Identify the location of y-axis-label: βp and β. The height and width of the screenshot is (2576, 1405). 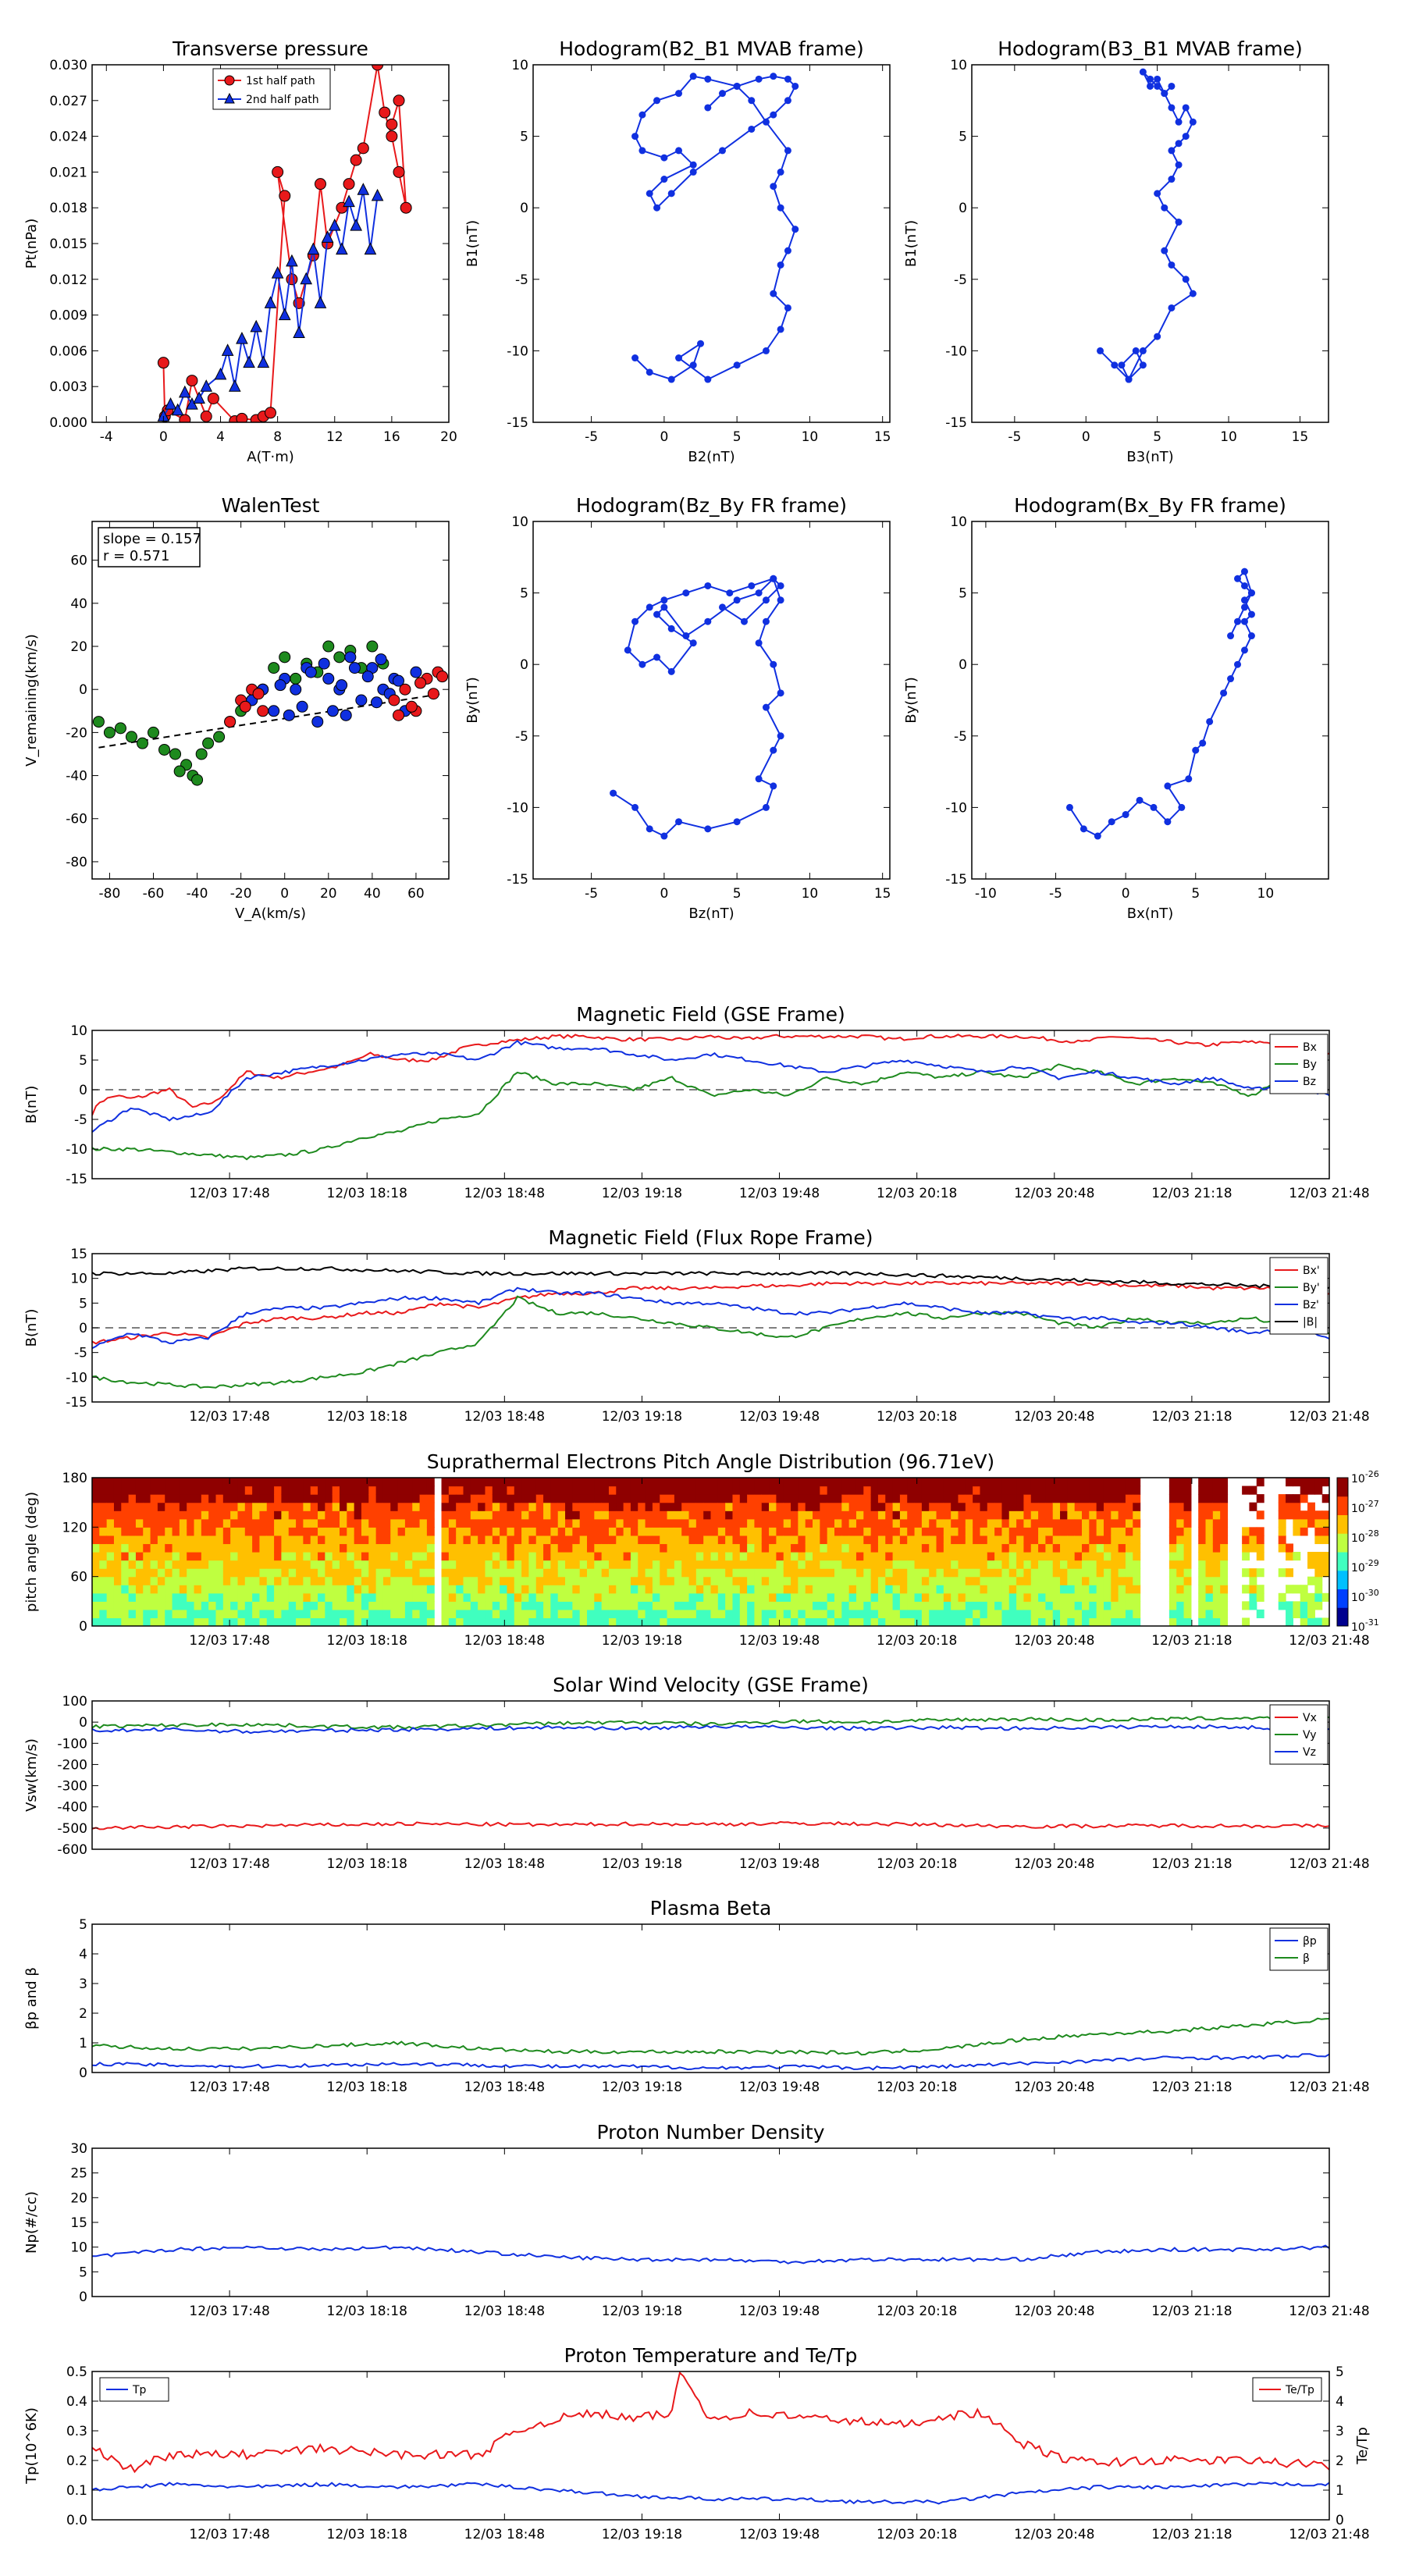
(32, 1998).